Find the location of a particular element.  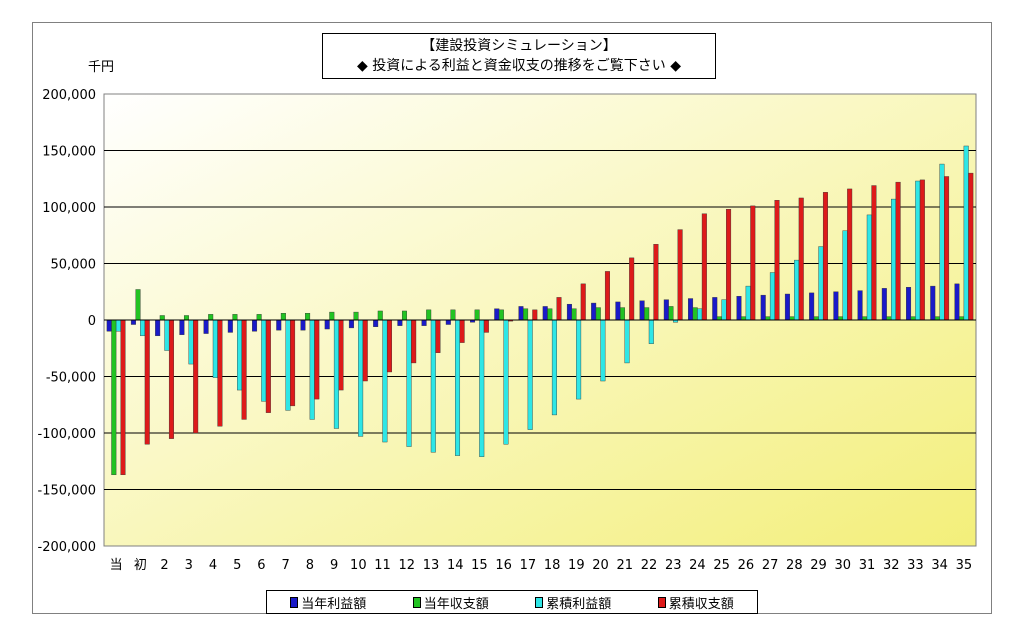

y-tick-label: 200,000 is located at coordinates (69, 95).